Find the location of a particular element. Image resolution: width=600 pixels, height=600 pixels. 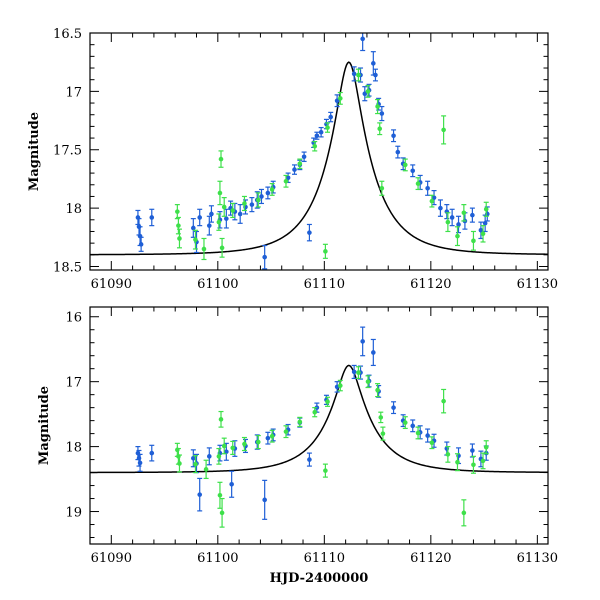

y-tick-label: 18.5 is located at coordinates (67, 267).